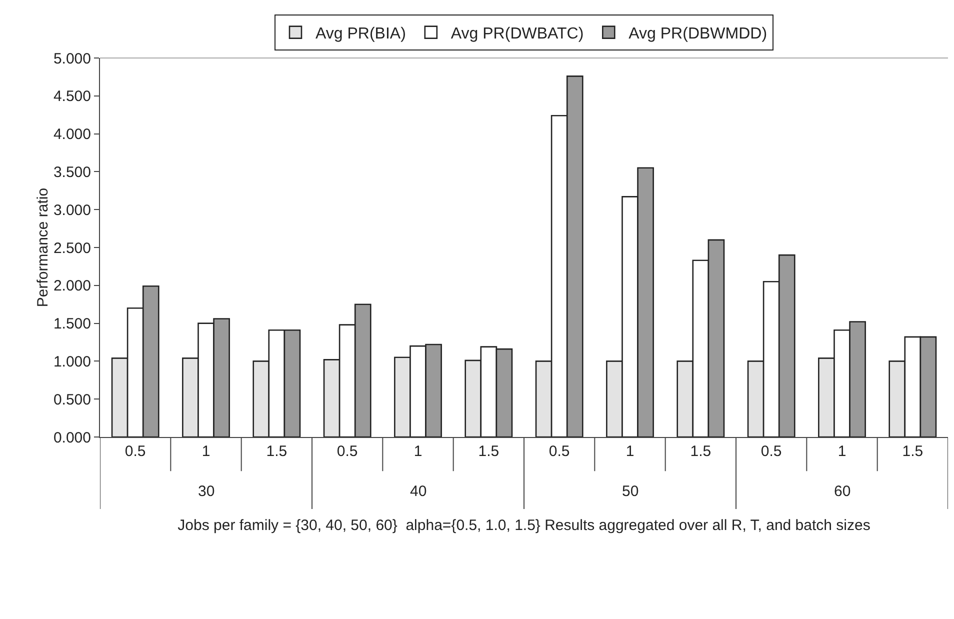 Image resolution: width=954 pixels, height=619 pixels. Describe the element at coordinates (72, 97) in the screenshot. I see `y-tick-label: 4.500` at that location.